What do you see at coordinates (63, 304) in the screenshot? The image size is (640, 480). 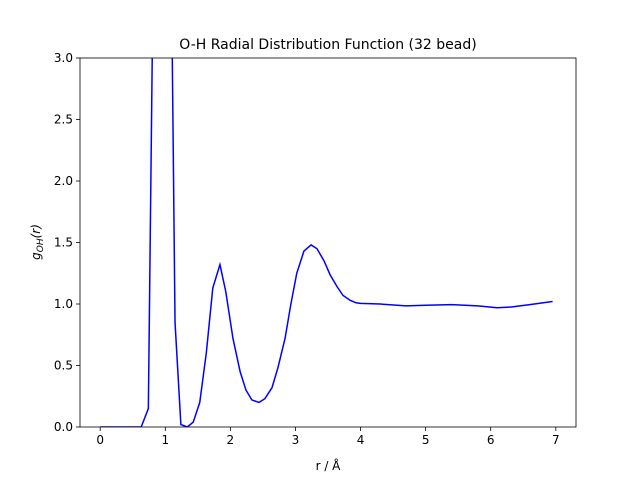 I see `y-tick-label: 1.0` at bounding box center [63, 304].